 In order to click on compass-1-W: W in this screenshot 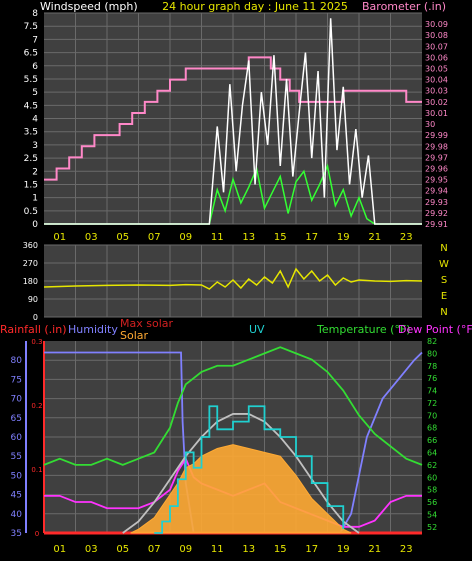, I will do `click(444, 264)`.